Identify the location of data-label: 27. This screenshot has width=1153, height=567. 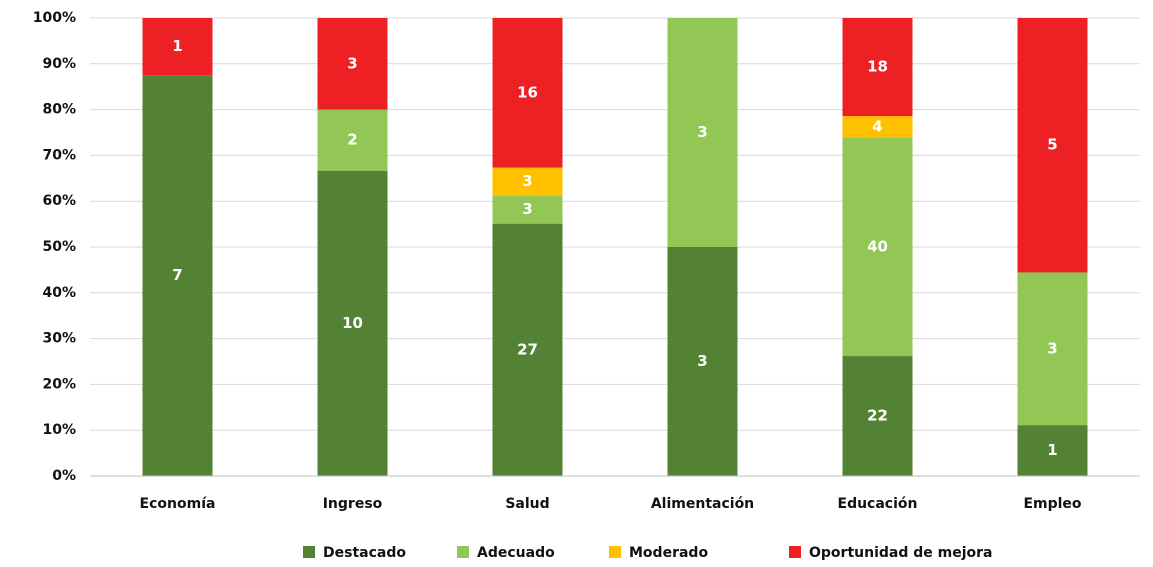
(527, 349).